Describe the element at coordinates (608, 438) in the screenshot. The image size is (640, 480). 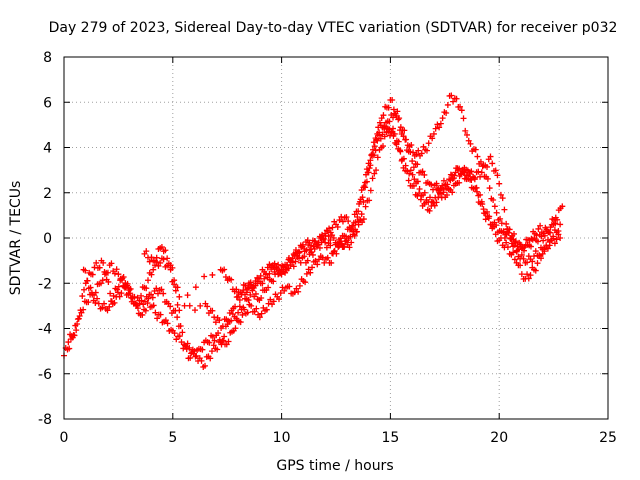
I see `x-tick-label: 25` at that location.